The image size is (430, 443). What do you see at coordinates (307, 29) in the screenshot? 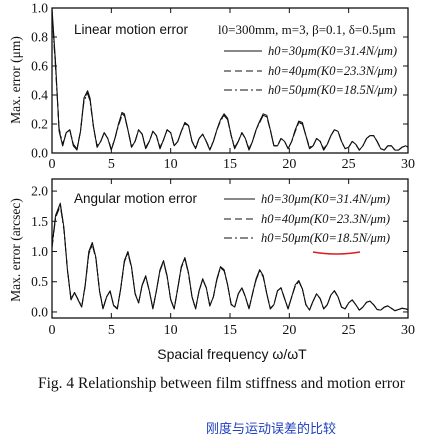
I see `parameter-text: l0=300mm, m=3, β=0.1, δ=0.5μm` at bounding box center [307, 29].